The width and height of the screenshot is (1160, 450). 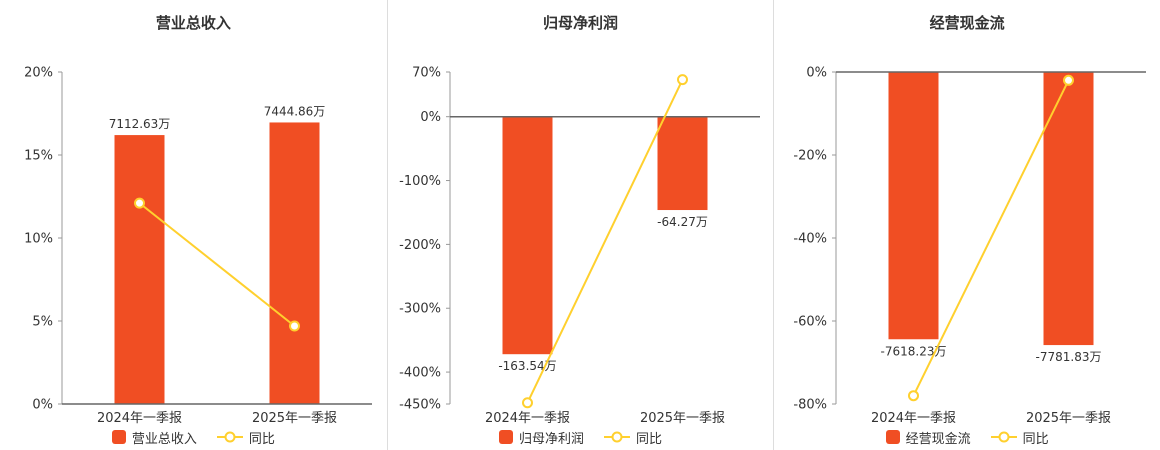 I want to click on chart-title-revenue: 营业总收入, so click(x=193, y=23).